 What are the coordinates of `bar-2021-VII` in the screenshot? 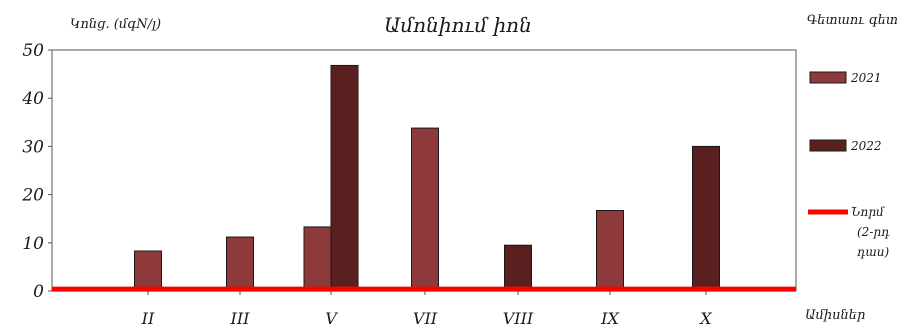 It's located at (425, 209).